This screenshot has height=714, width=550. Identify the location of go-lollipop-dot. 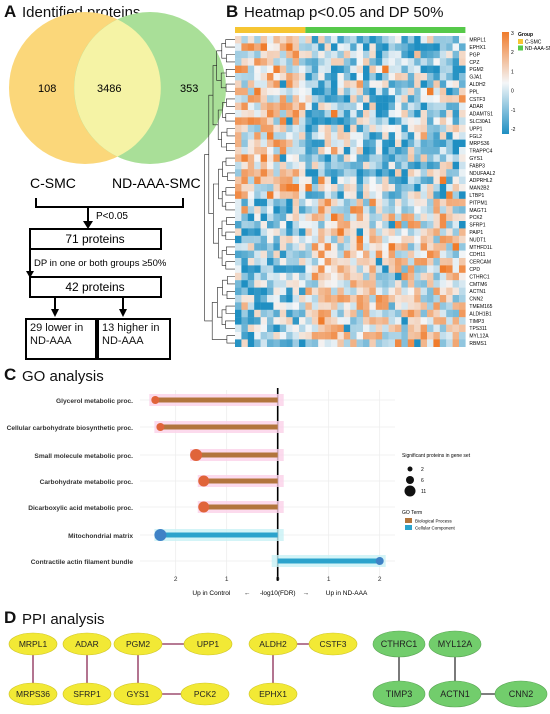
(155, 400).